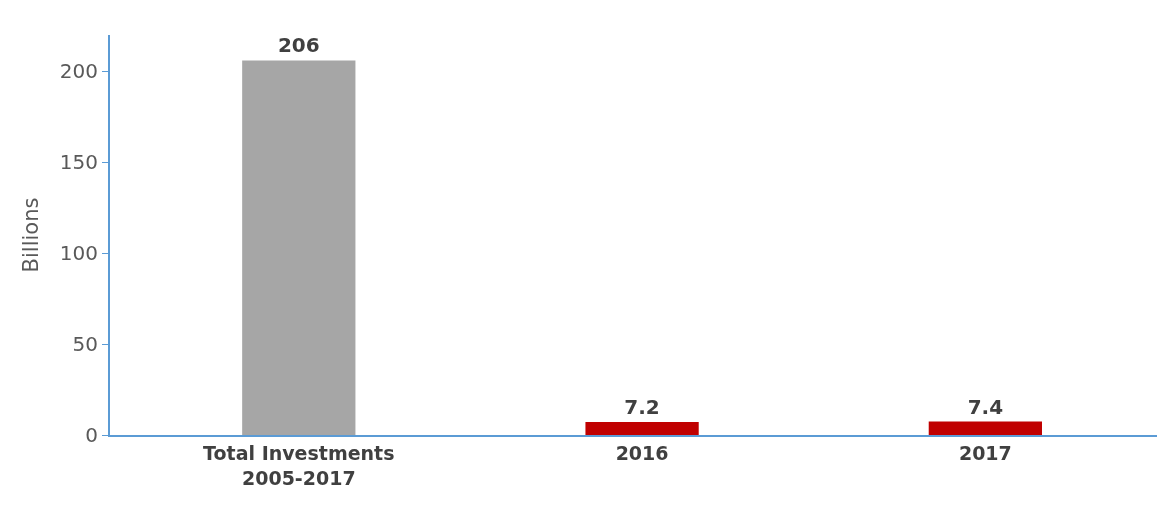  What do you see at coordinates (985, 452) in the screenshot?
I see `x-tick-label: 2017` at bounding box center [985, 452].